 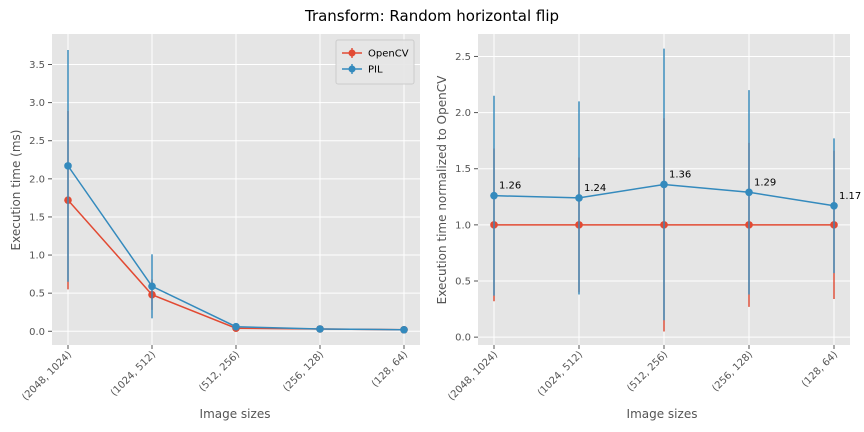 I want to click on right-y-axis-label: Execution time normalized to OpenCV, so click(x=442, y=189).